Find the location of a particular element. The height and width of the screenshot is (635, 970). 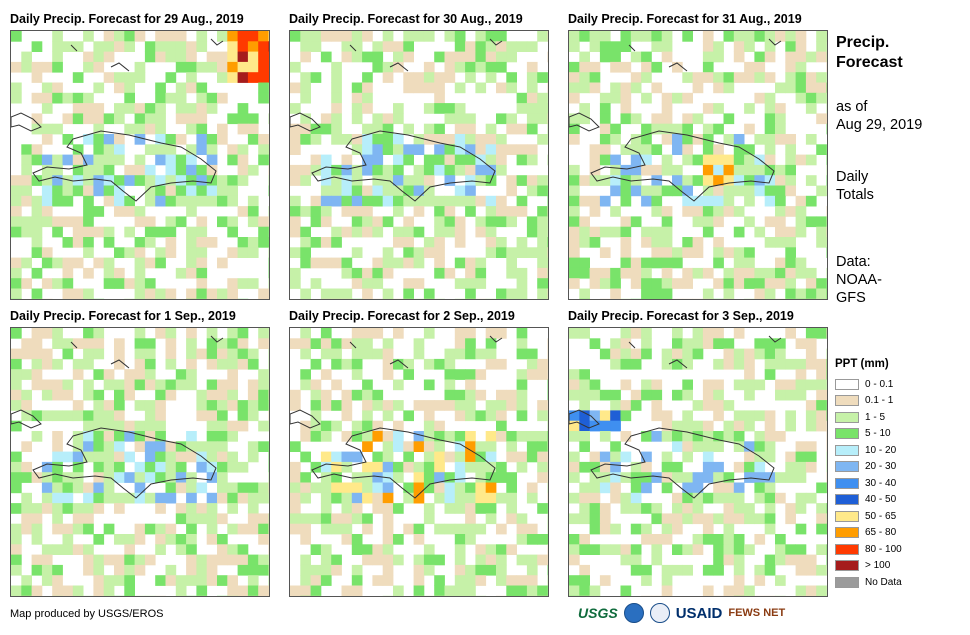

legend-item: 50 - 65 is located at coordinates (868, 516).